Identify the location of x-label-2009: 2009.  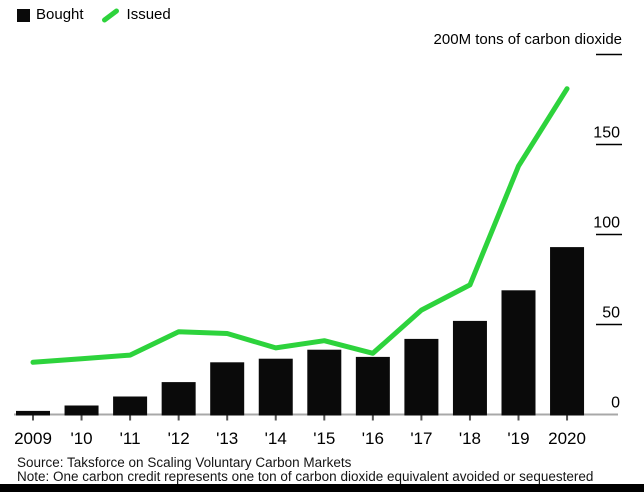
(33, 438).